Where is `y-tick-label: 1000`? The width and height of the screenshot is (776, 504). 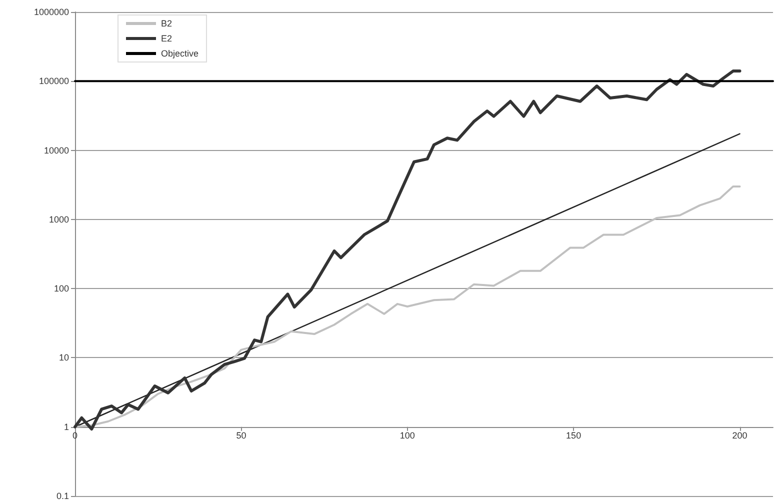
y-tick-label: 1000 is located at coordinates (58, 219).